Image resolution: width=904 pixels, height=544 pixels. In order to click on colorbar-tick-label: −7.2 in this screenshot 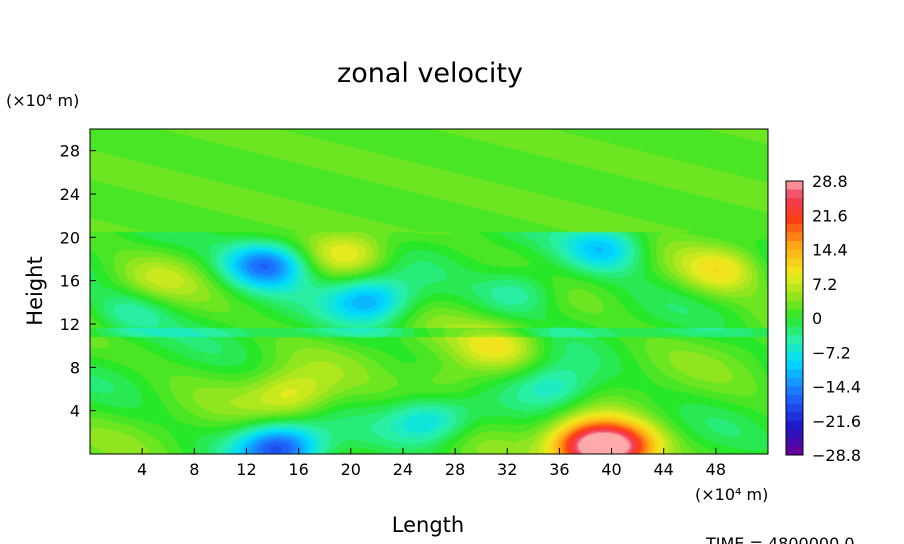, I will do `click(831, 352)`.